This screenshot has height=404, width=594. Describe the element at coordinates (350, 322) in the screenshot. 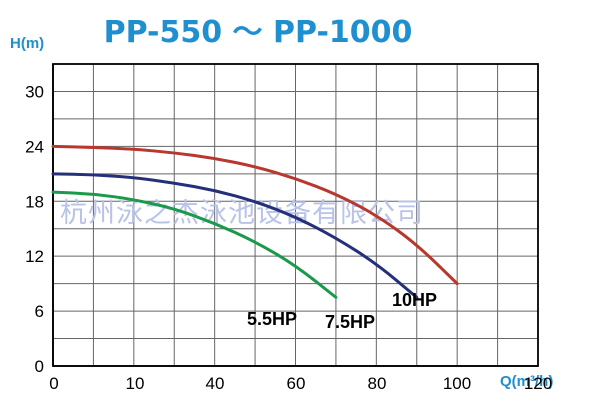

I see `series-label-7.5hp: 7.5HP` at that location.